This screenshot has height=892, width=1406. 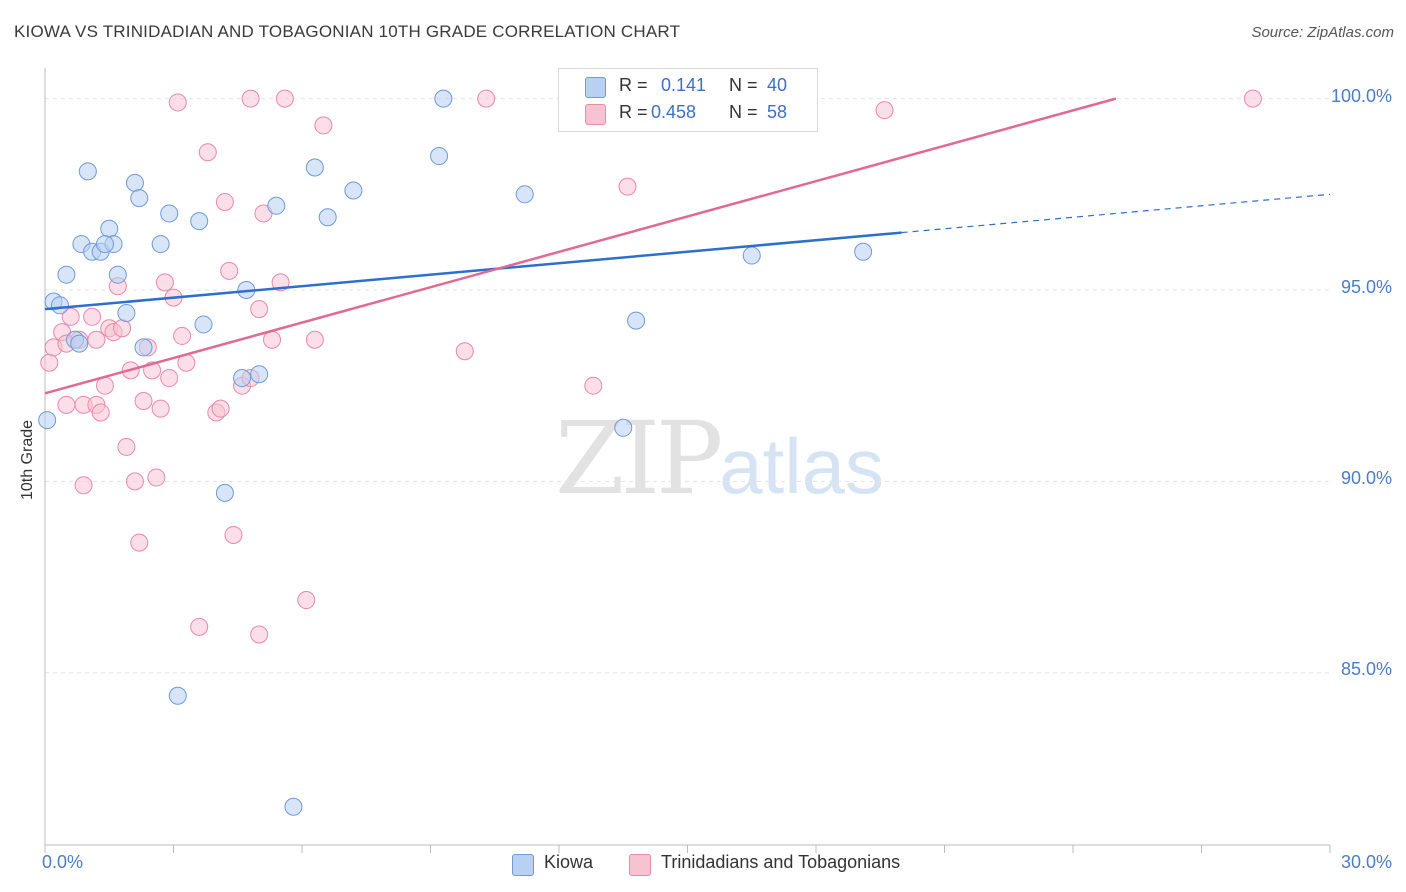 What do you see at coordinates (639, 458) in the screenshot?
I see `watermark-zip: ZIP` at bounding box center [639, 458].